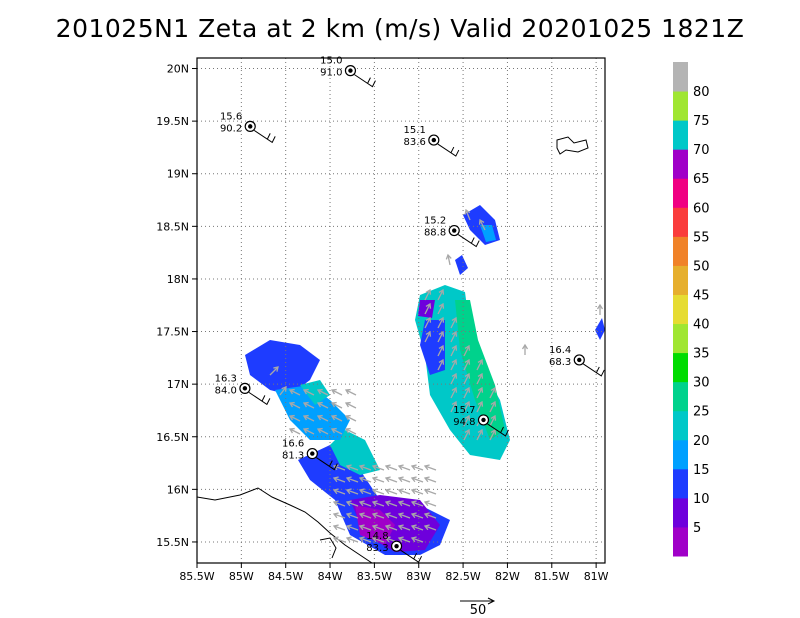  What do you see at coordinates (178, 279) in the screenshot?
I see `y-tick-label: 18N` at bounding box center [178, 279].